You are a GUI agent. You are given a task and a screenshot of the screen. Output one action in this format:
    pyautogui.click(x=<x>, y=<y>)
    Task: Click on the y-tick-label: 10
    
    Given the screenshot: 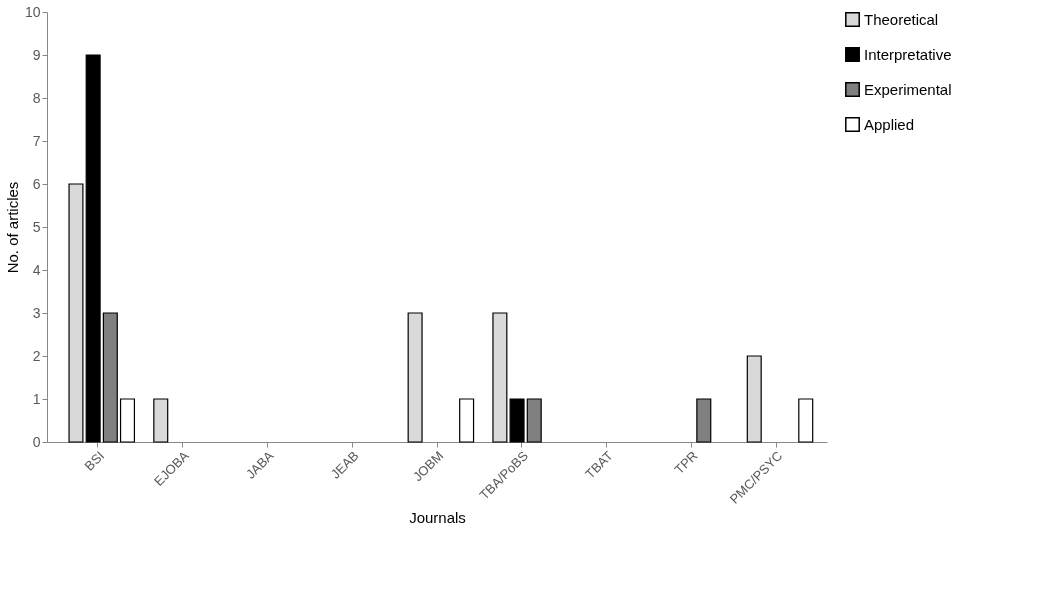 What is the action you would take?
    pyautogui.click(x=32, y=11)
    